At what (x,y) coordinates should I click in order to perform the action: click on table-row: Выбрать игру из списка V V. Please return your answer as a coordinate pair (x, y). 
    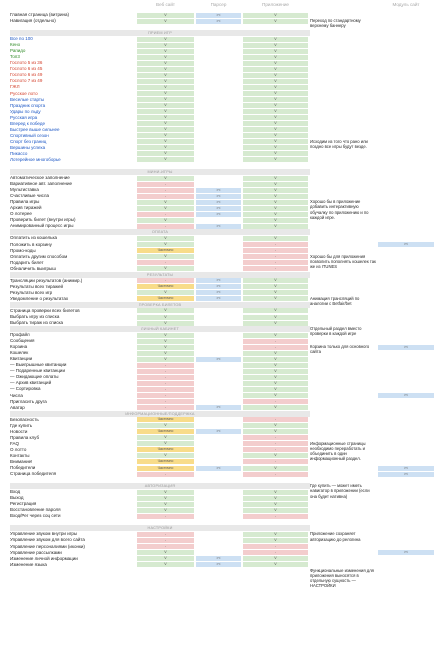
    Looking at the image, I should click on (218, 317).